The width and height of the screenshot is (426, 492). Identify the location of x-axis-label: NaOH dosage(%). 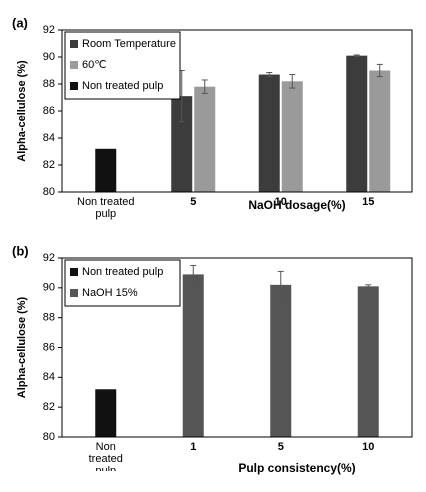
(296, 205).